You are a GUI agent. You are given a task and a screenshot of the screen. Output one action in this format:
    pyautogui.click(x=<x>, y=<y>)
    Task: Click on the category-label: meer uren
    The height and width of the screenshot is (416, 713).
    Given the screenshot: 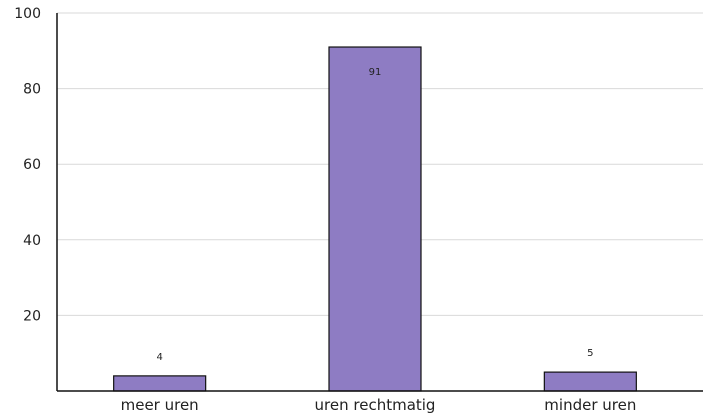 What is the action you would take?
    pyautogui.click(x=160, y=405)
    